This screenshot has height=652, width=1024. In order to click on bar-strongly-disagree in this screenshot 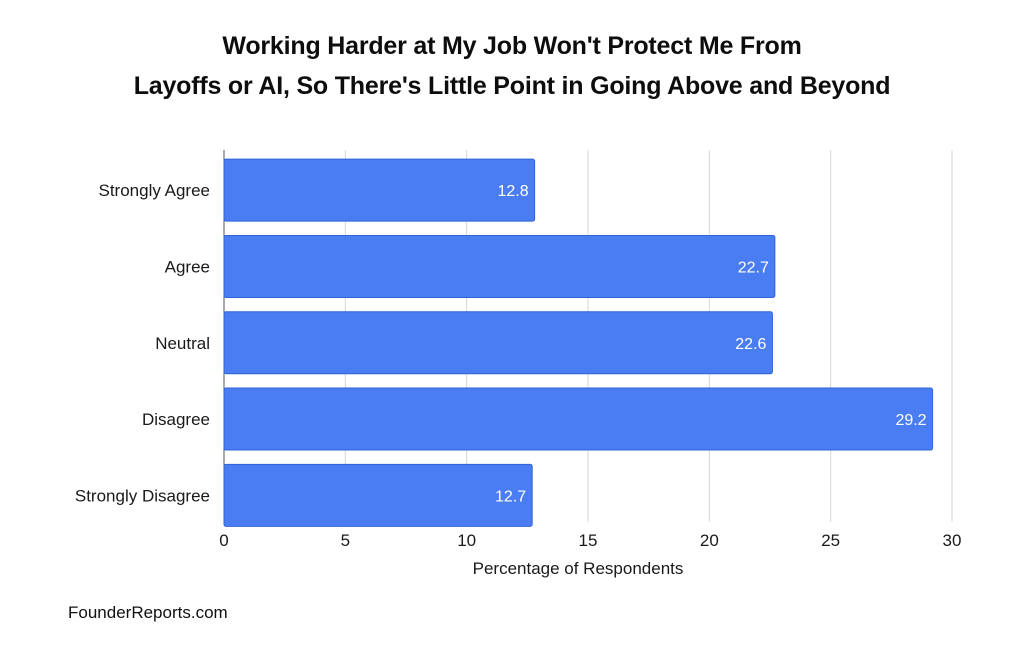, I will do `click(378, 495)`.